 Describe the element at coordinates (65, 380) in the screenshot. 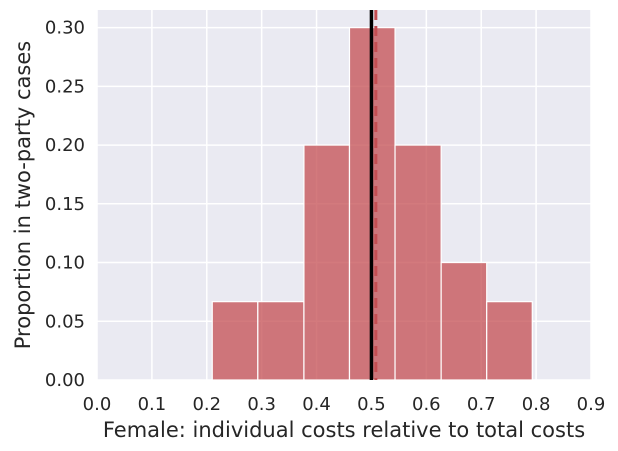

I see `y-tick-label: 0.00` at that location.